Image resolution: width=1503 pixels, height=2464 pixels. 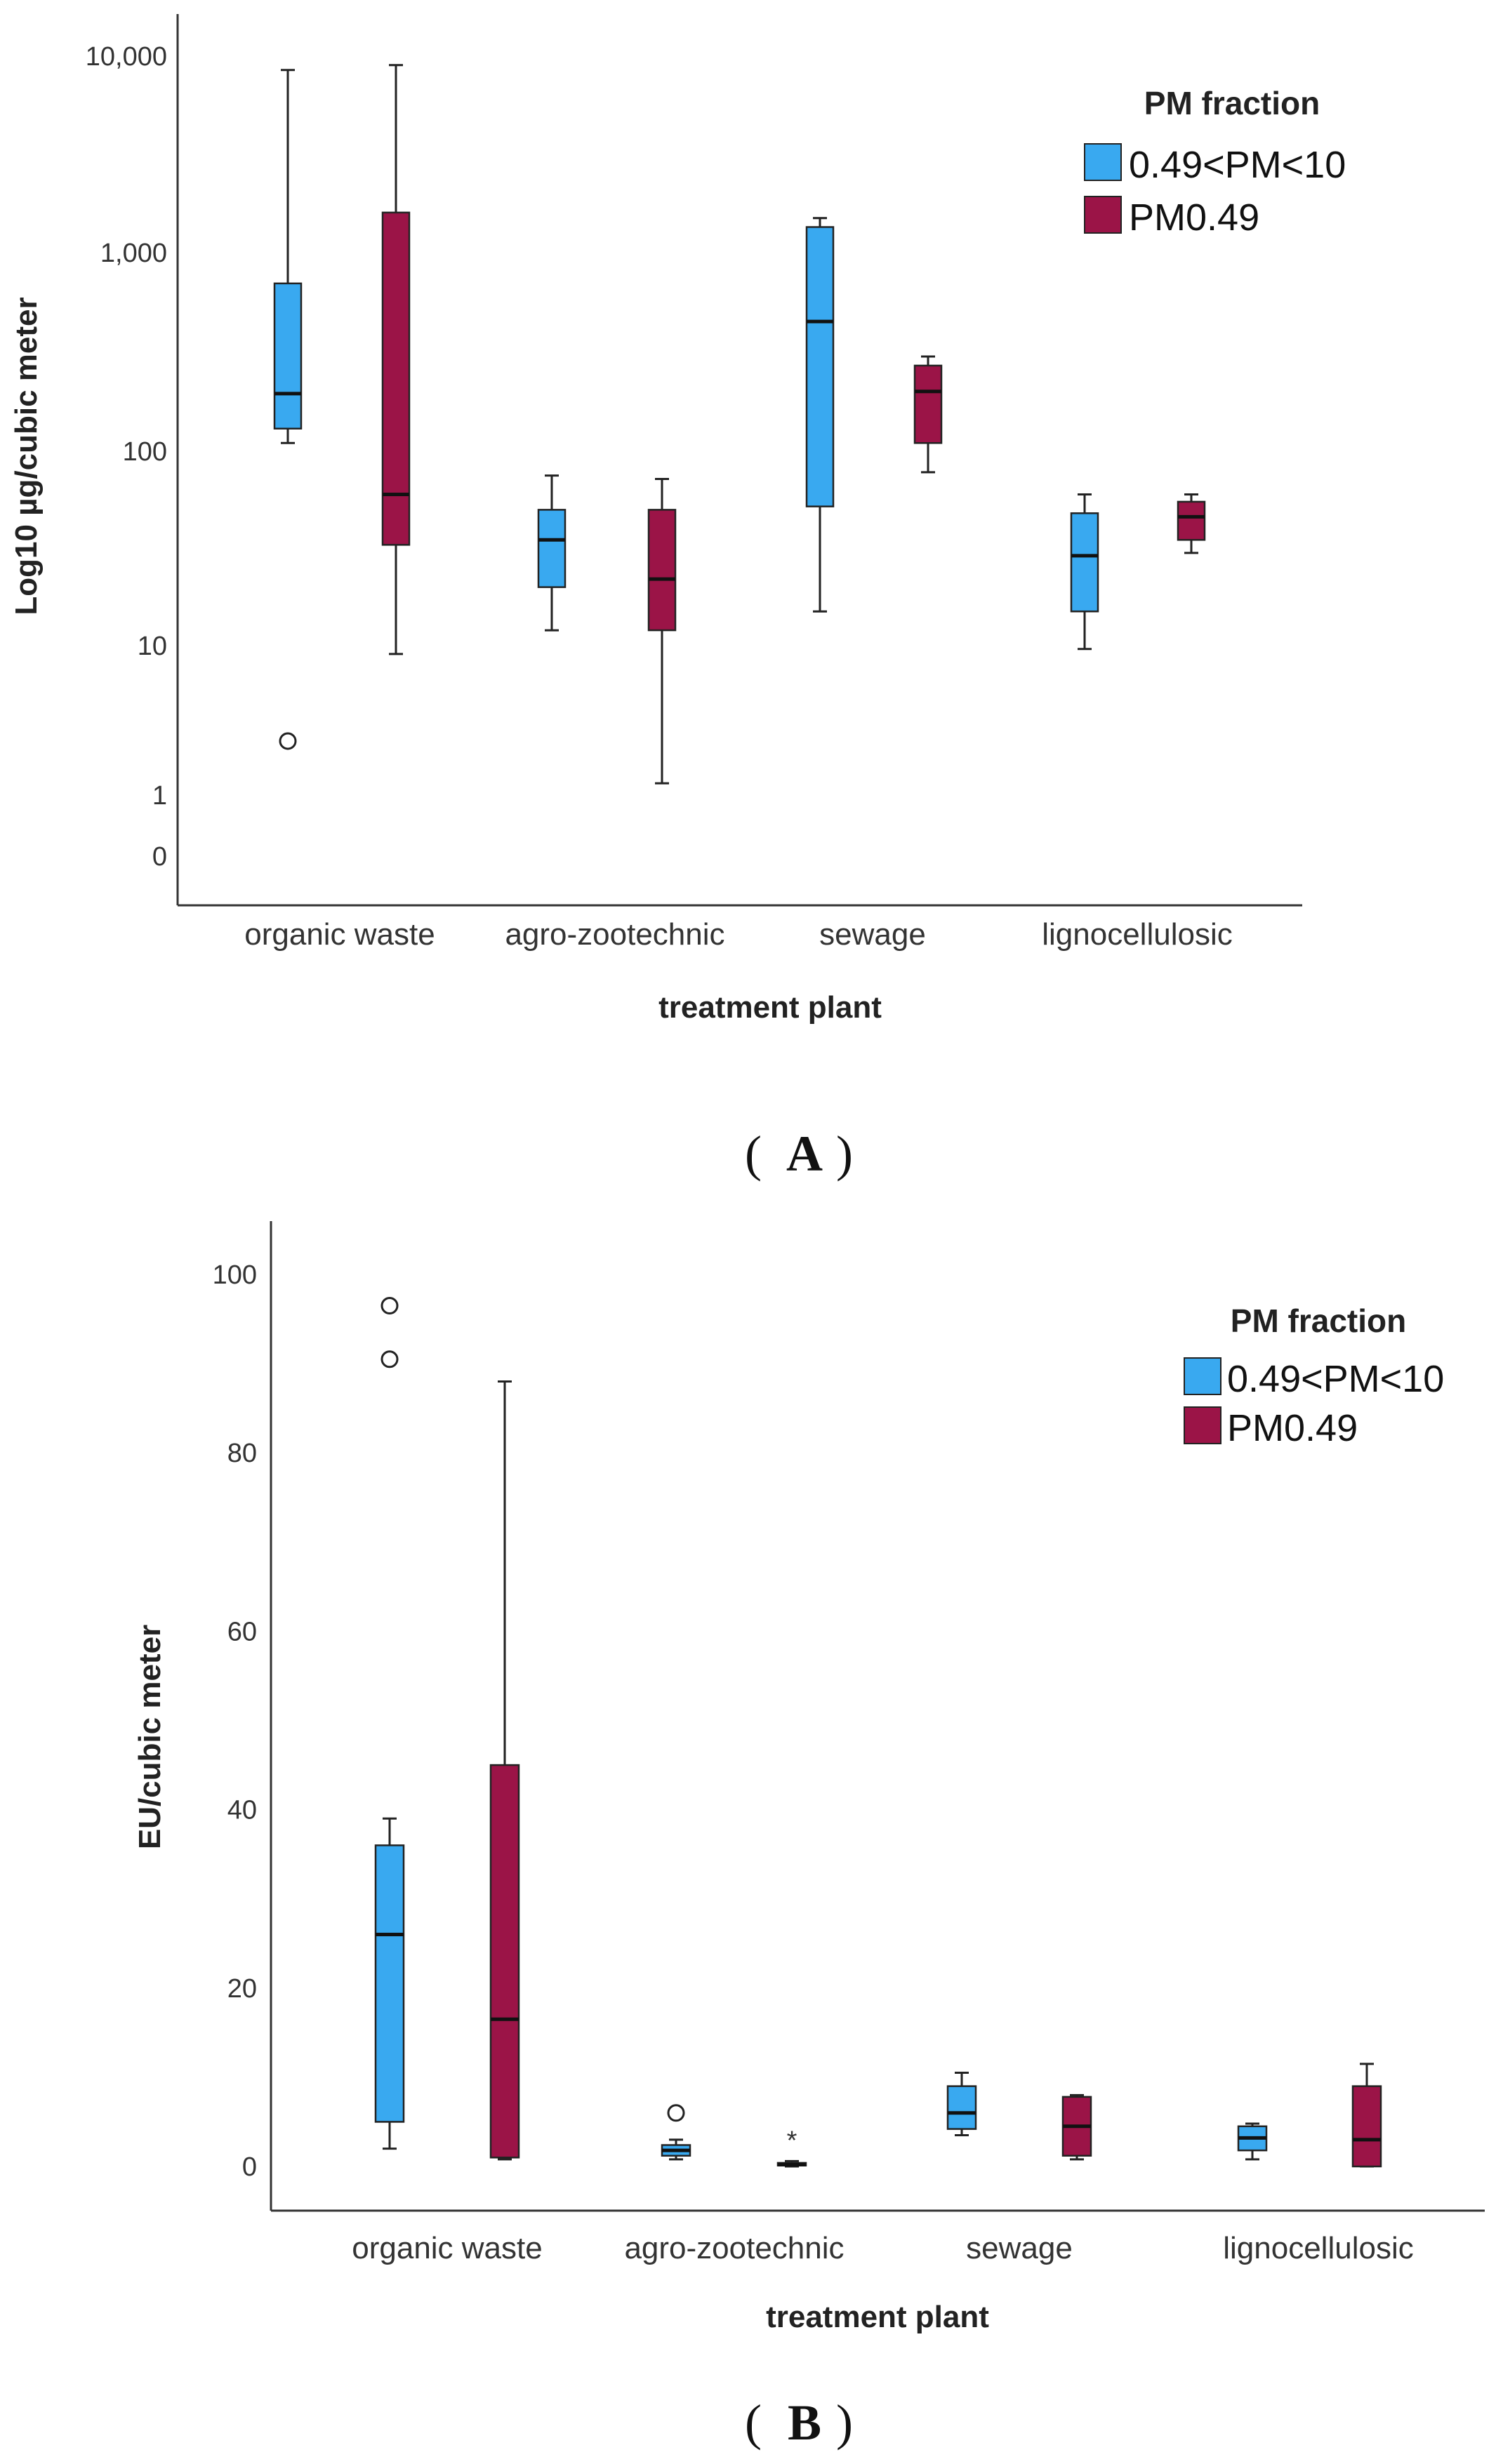 I want to click on chart-a-category-label-2: sewage, so click(x=872, y=934).